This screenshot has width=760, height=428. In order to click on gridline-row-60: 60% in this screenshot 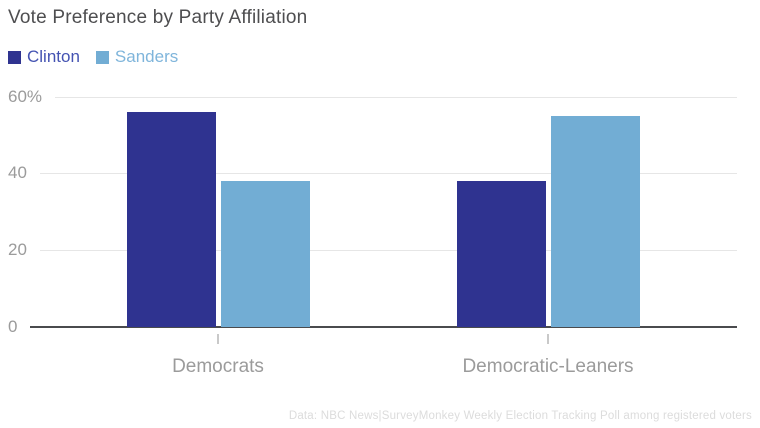, I will do `click(372, 96)`.